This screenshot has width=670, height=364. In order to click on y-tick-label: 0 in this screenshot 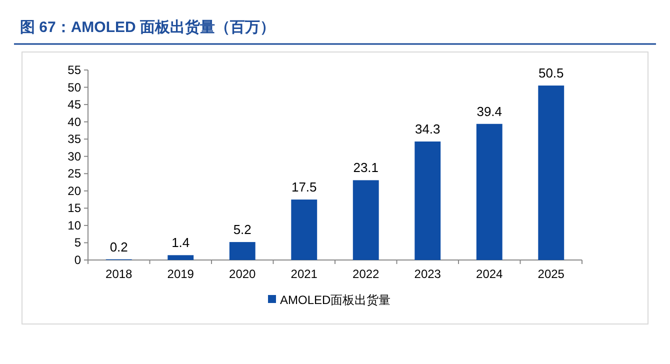, I will do `click(78, 260)`.